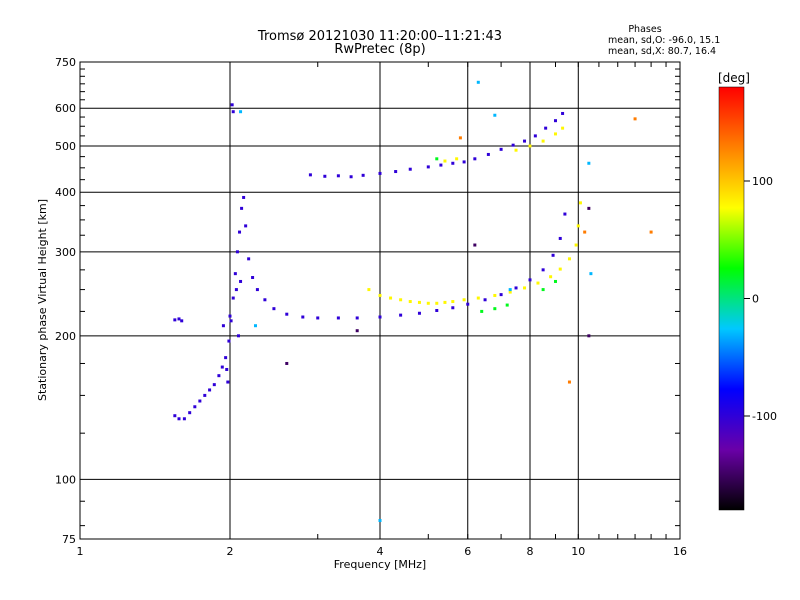  I want to click on stats-line-o: mean, sd,O: -96.0, 15.1, so click(664, 40).